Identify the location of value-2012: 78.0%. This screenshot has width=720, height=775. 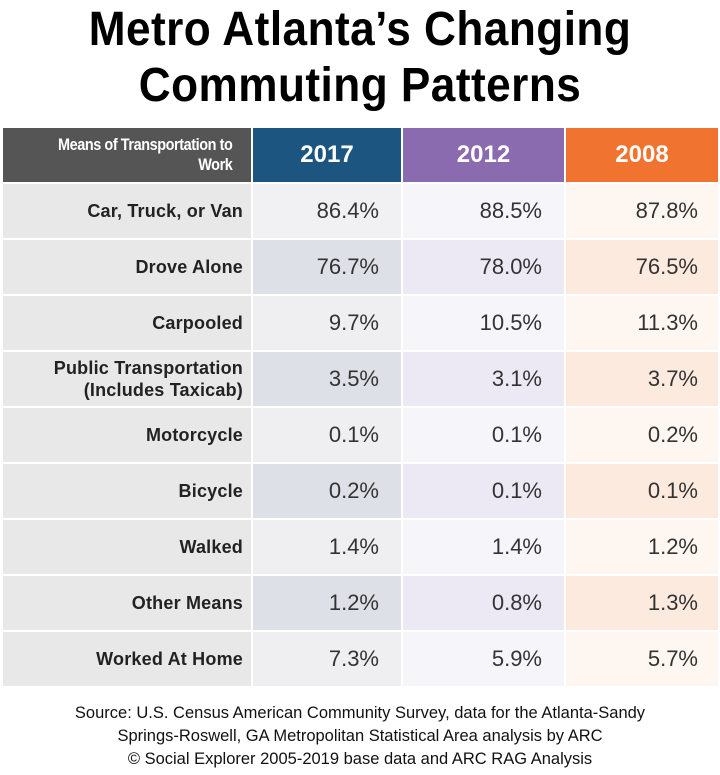
(484, 268).